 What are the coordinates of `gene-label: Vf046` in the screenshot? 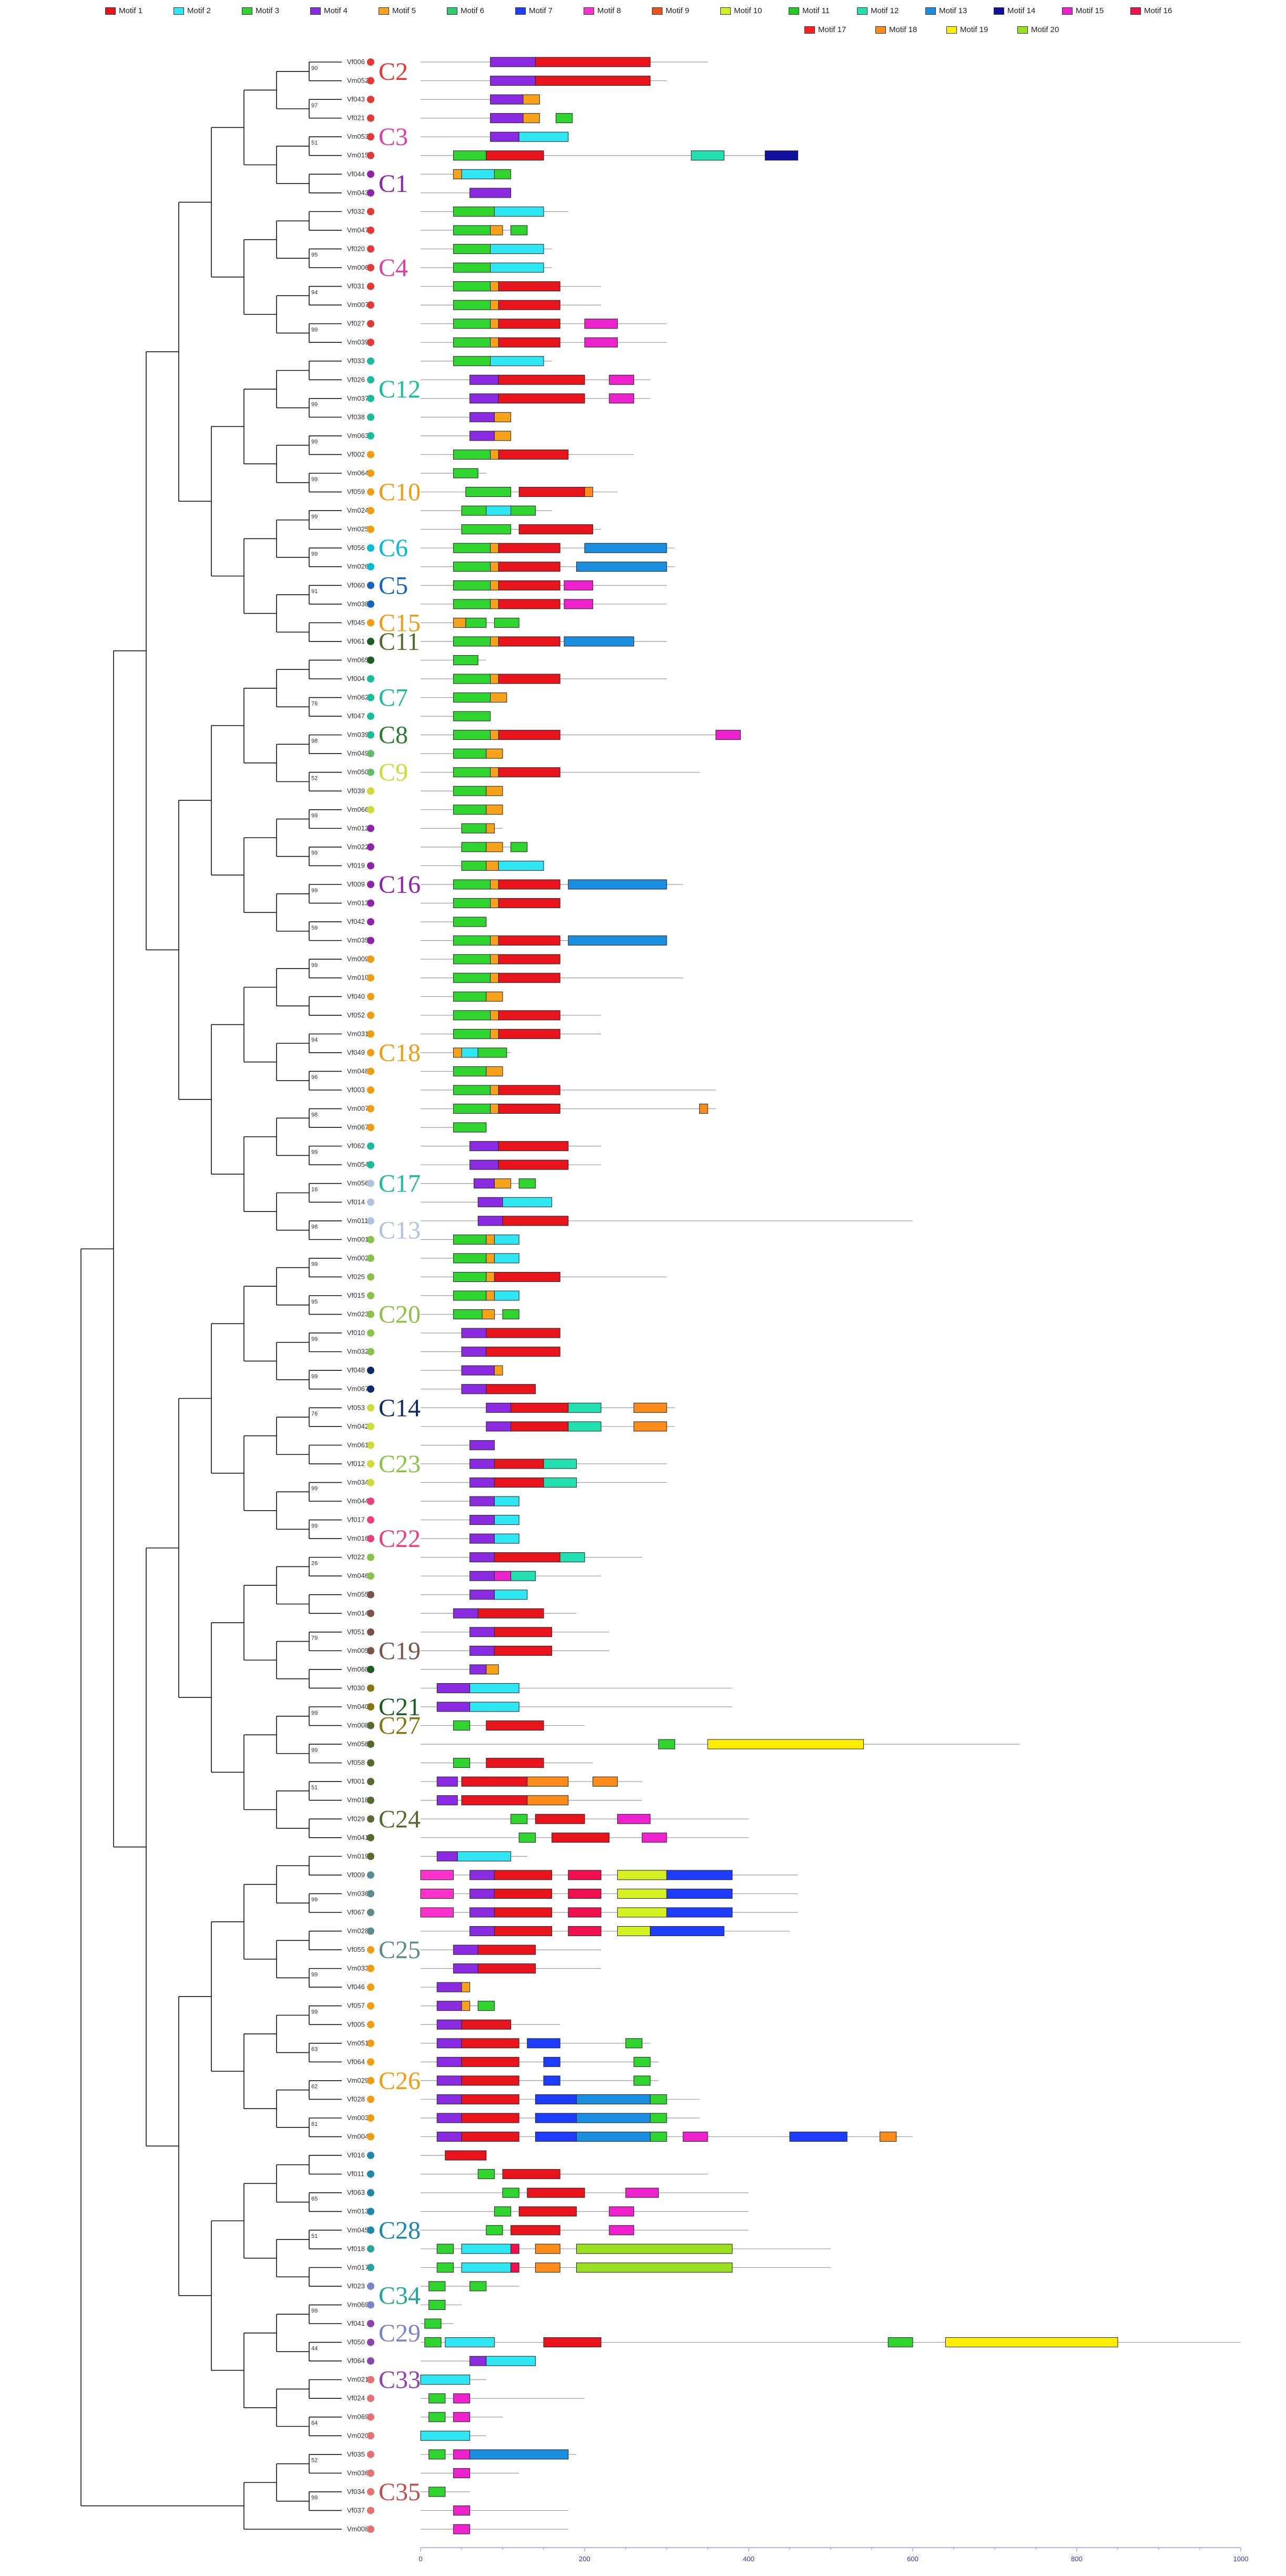 It's located at (356, 1987).